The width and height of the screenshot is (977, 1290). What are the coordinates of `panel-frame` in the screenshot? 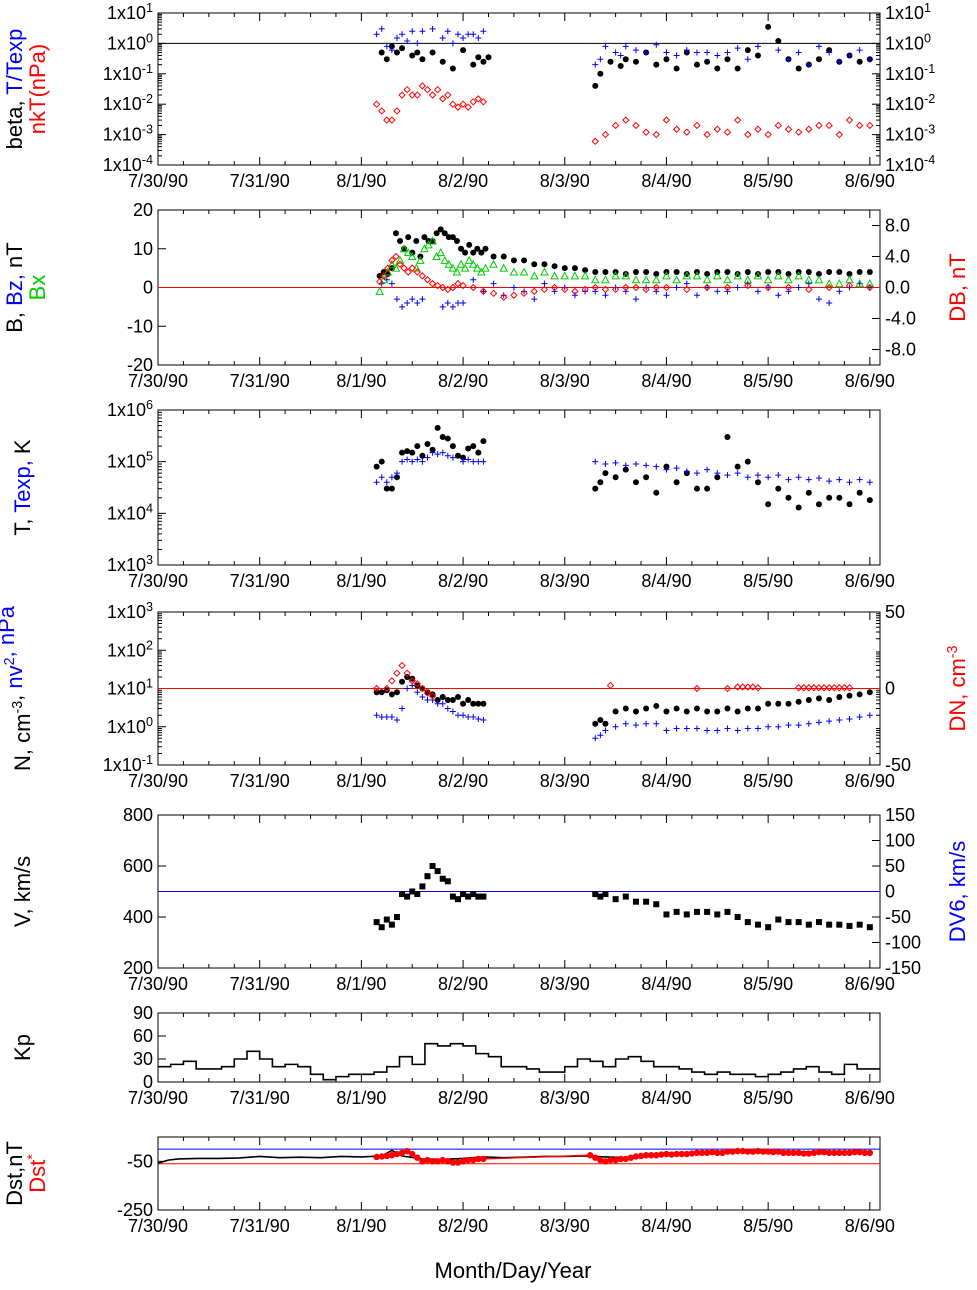 It's located at (519, 89).